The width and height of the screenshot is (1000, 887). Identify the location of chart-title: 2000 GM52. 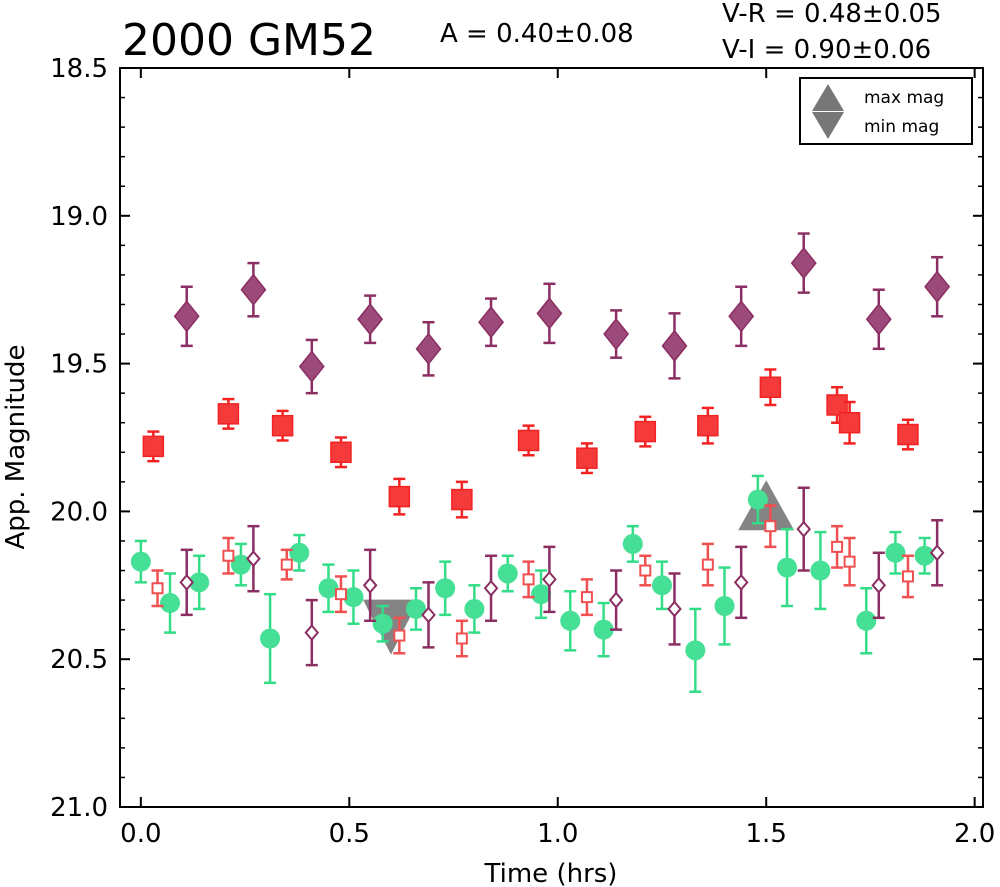
(249, 40).